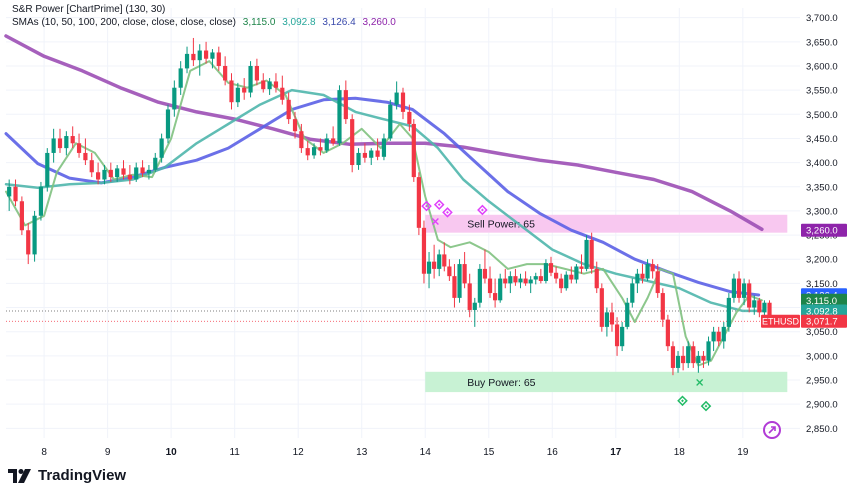 This screenshot has height=485, width=852. Describe the element at coordinates (822, 211) in the screenshot. I see `y-tick-label: 3,300.0` at that location.